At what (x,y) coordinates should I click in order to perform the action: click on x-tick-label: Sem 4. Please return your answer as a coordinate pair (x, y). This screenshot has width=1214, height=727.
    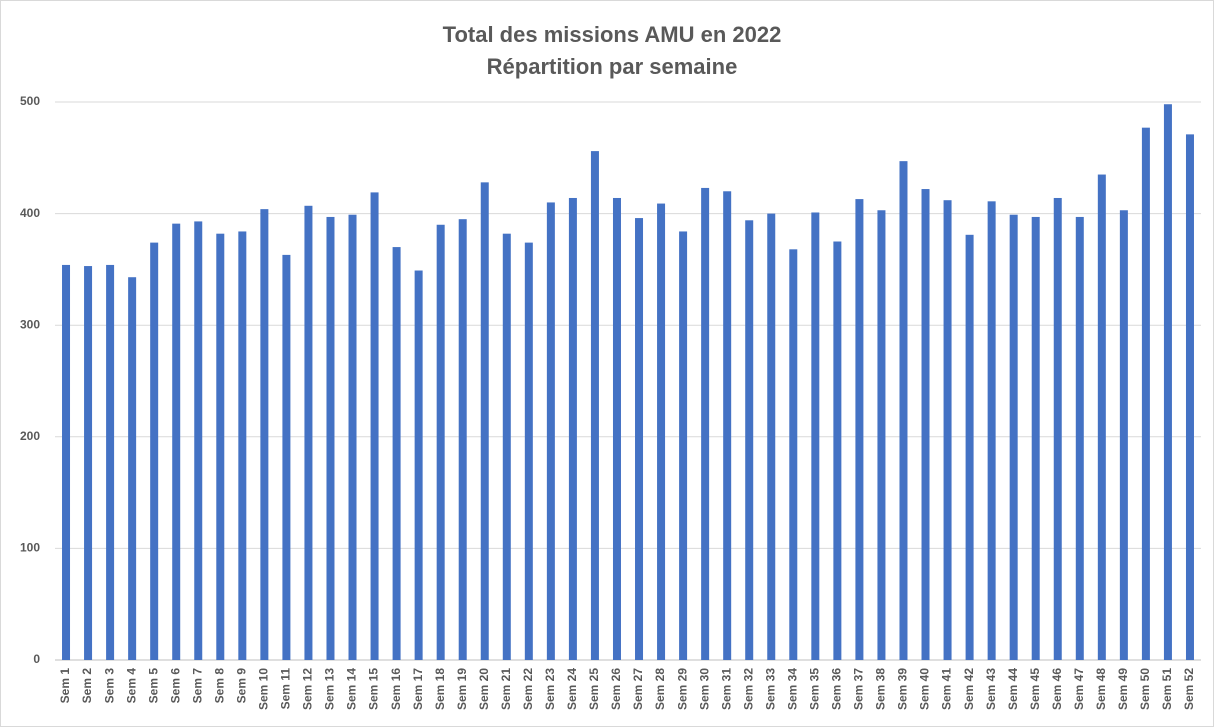
    Looking at the image, I should click on (131, 686).